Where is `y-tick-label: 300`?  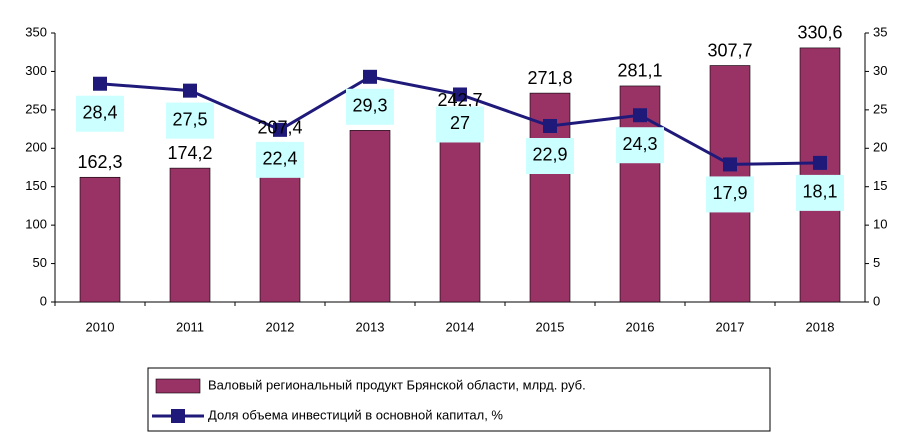
y-tick-label: 300 is located at coordinates (36, 70).